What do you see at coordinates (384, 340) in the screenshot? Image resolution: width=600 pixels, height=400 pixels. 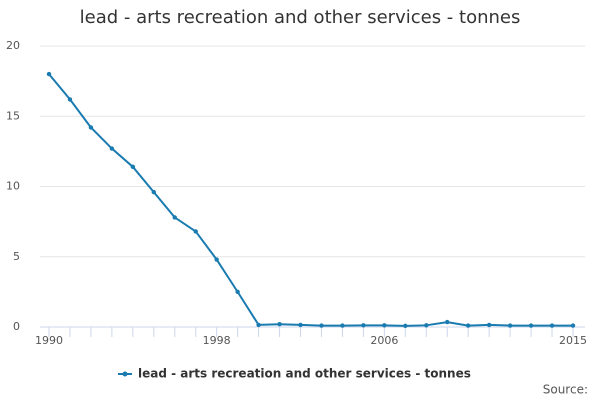 I see `x-tick-label: 2006` at bounding box center [384, 340].